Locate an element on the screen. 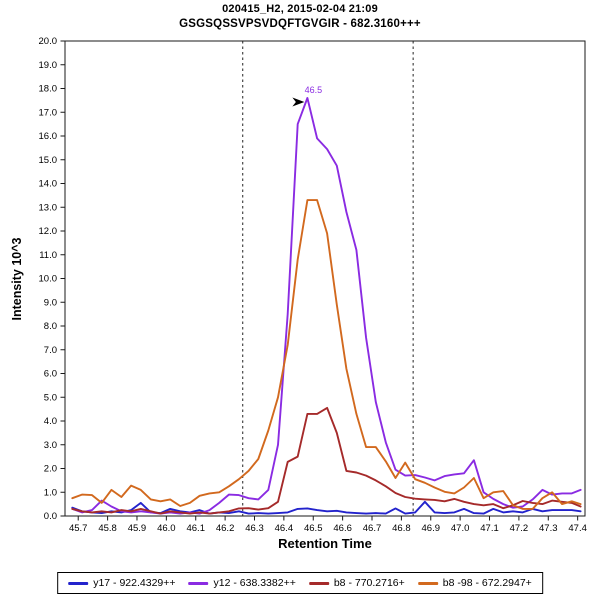  x-tick-label: 47.3 is located at coordinates (548, 528).